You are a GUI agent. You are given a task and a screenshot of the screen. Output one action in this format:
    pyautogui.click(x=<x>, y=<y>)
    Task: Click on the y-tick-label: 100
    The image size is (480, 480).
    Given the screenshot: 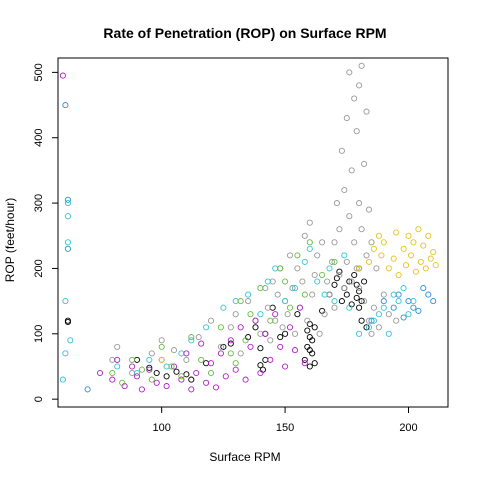 What is the action you would take?
    pyautogui.click(x=39, y=334)
    